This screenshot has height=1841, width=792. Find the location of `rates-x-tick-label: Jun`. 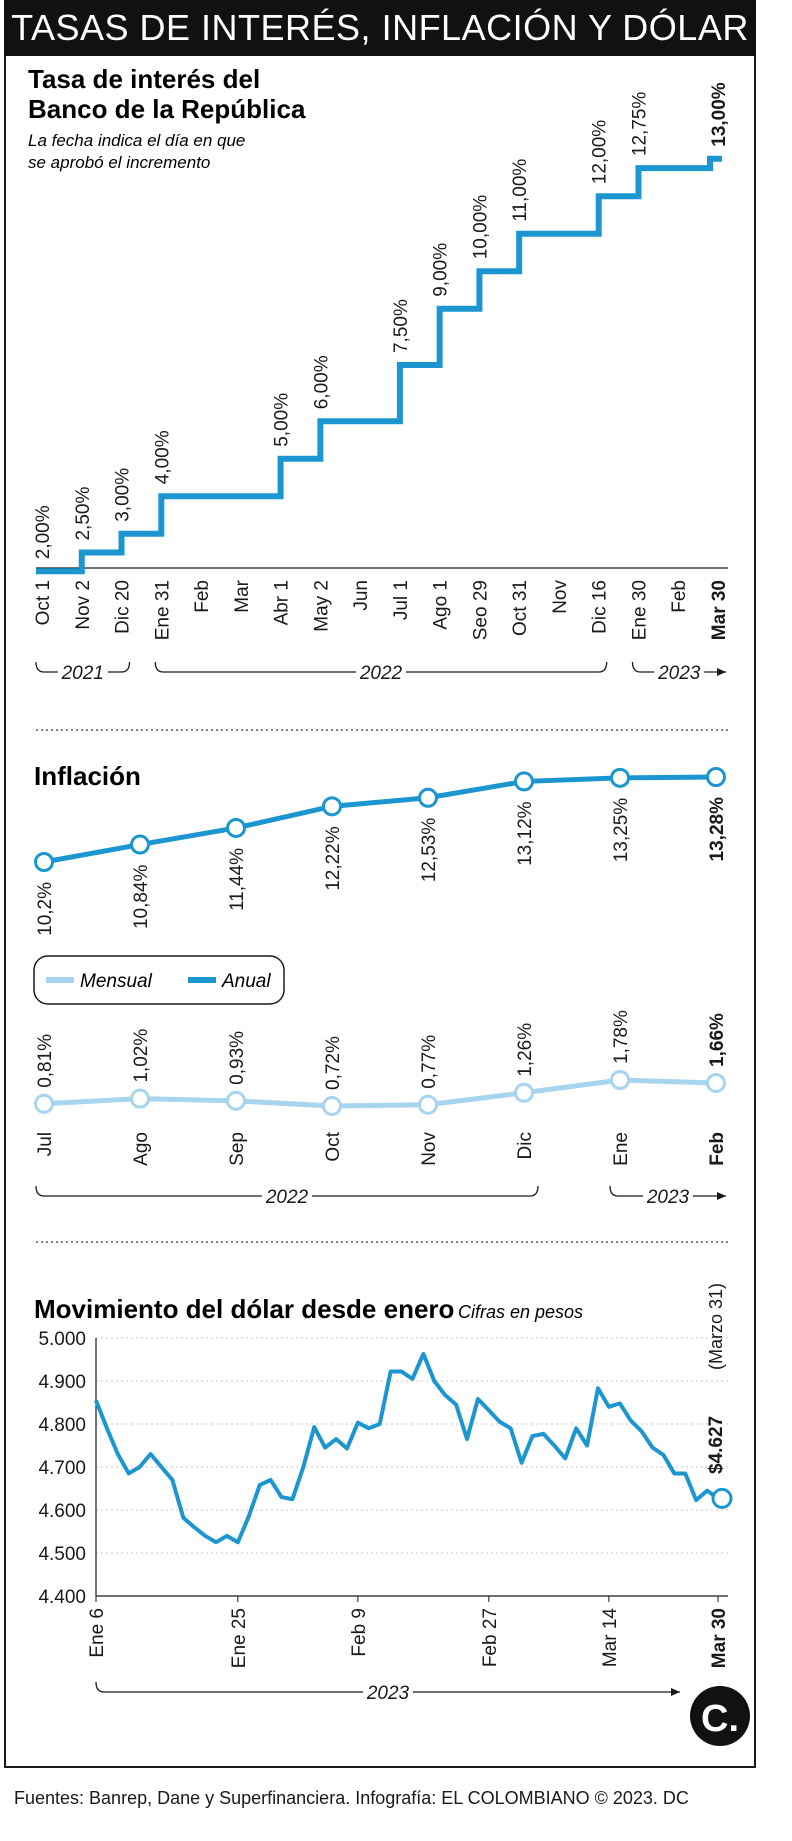

rates-x-tick-label: Jun is located at coordinates (361, 595).